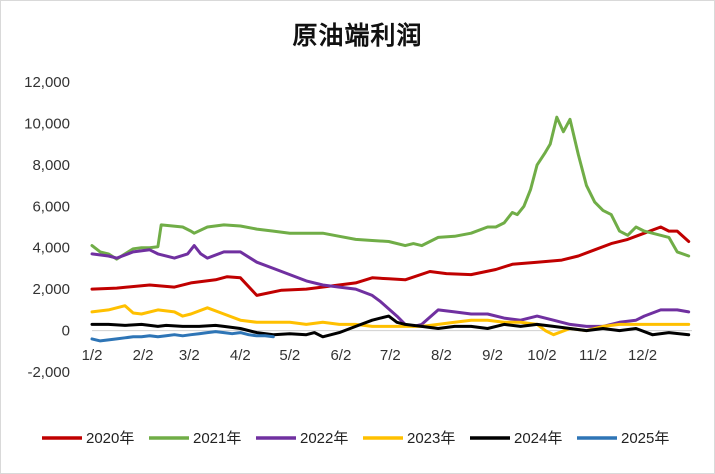  Describe the element at coordinates (51, 206) in the screenshot. I see `y-tick-label: 6,000` at that location.